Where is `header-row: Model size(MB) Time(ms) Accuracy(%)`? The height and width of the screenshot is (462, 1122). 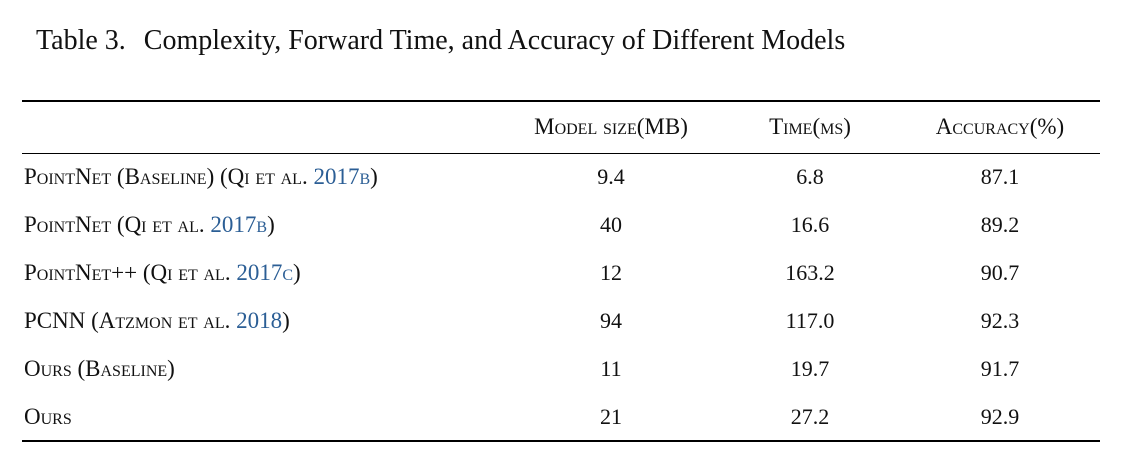
header-row: Model size(MB) Time(ms) Accuracy(%) is located at coordinates (561, 127).